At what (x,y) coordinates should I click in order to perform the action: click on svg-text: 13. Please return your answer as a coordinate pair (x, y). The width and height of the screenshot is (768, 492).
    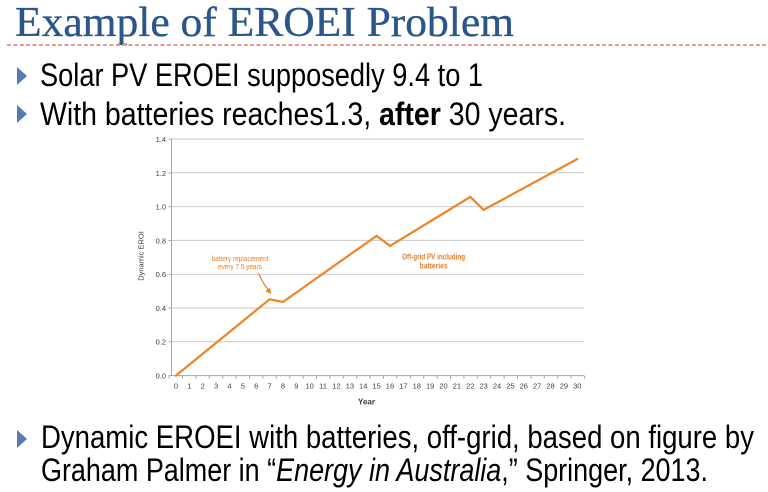
    Looking at the image, I should click on (350, 385).